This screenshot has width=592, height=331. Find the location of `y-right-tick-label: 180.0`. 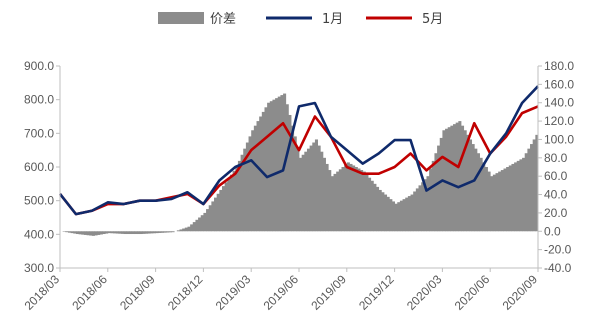

y-right-tick-label: 180.0 is located at coordinates (559, 66).